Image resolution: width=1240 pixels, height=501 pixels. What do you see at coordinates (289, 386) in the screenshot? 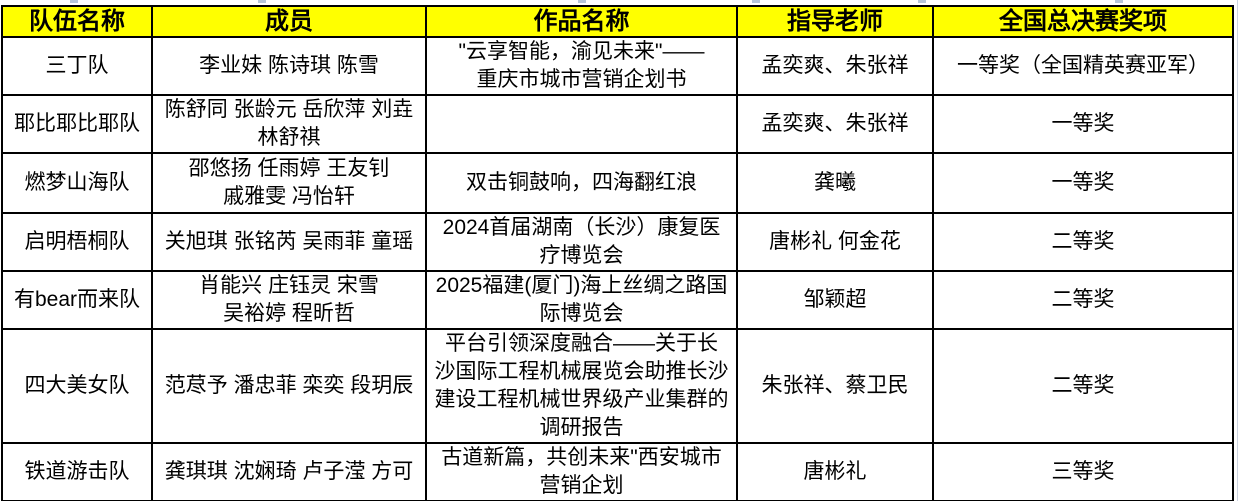
I see `members-cell: 范荩予 潘忠菲 栾奕 段玥辰` at bounding box center [289, 386].